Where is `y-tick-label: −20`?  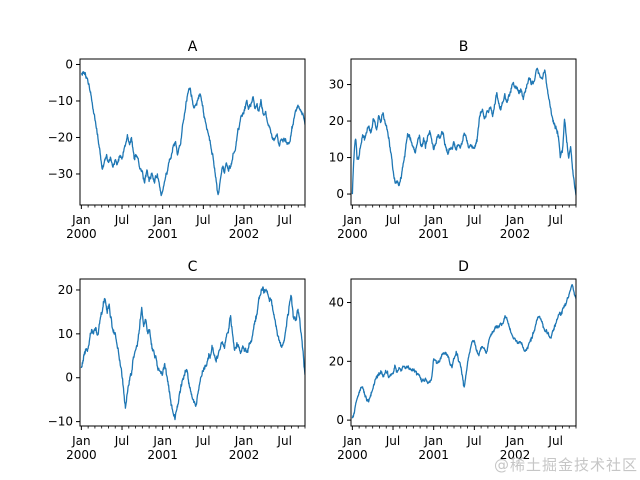 y-tick-label: −20 is located at coordinates (60, 137).